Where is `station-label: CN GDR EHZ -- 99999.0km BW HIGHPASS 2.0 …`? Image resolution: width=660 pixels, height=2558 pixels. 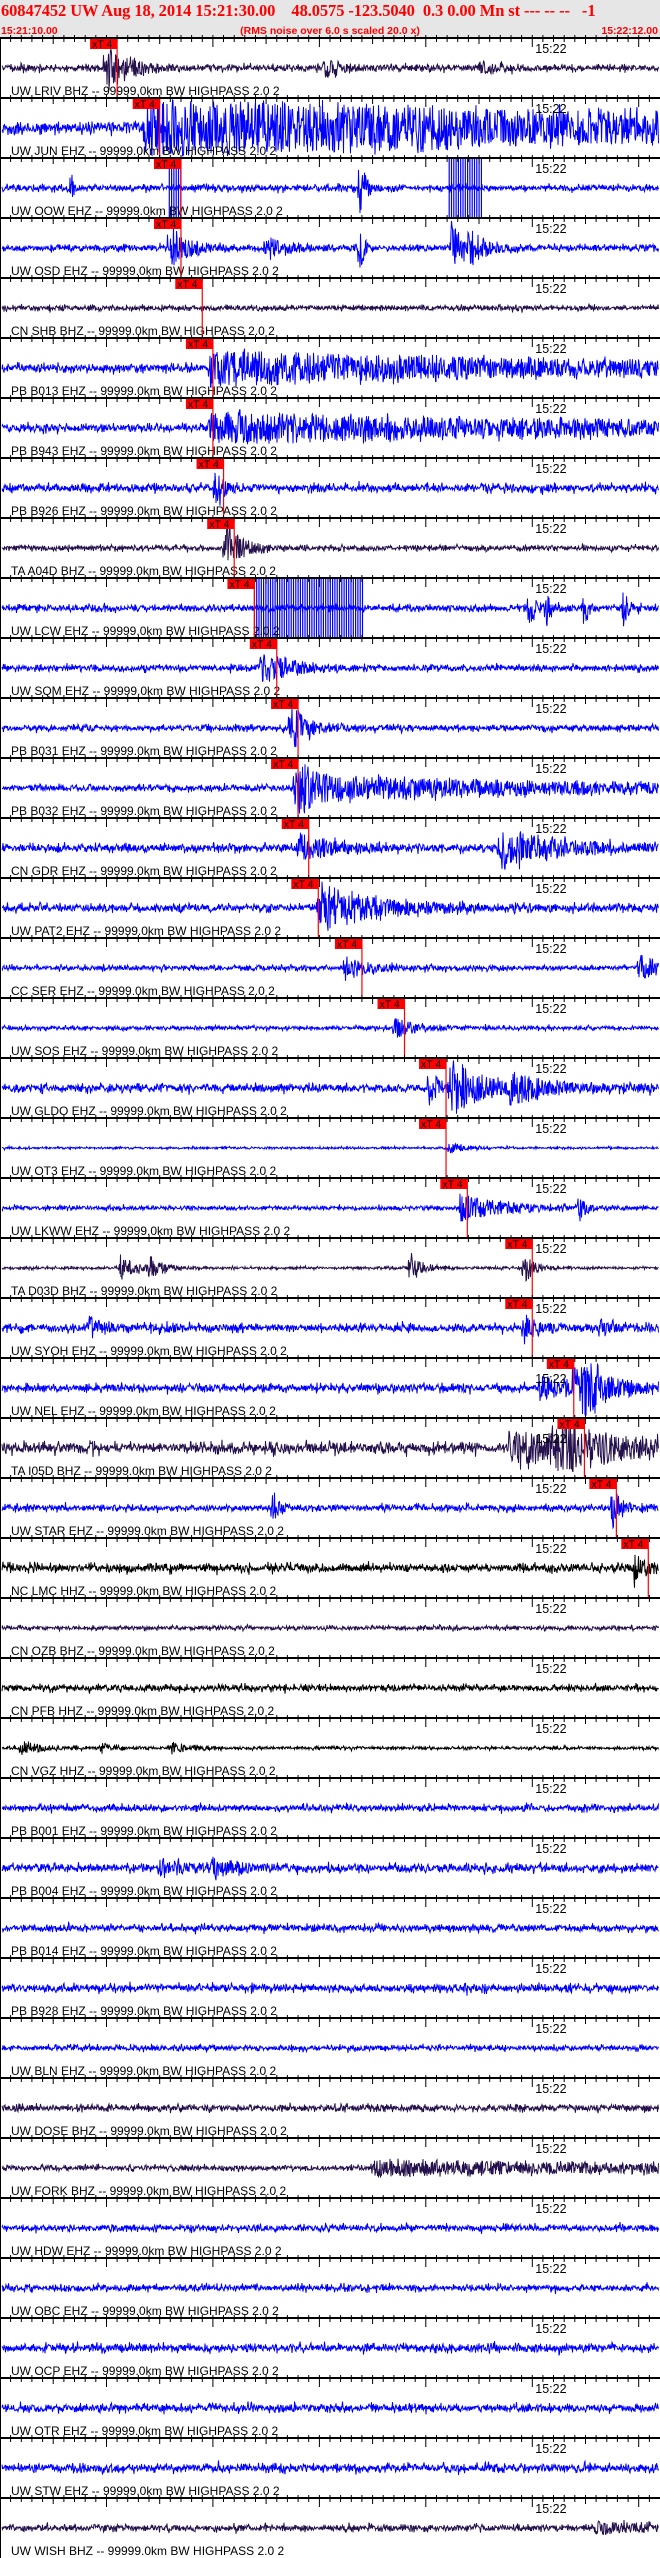 station-label: CN GDR EHZ -- 99999.0km BW HIGHPASS 2.0 … is located at coordinates (144, 871).